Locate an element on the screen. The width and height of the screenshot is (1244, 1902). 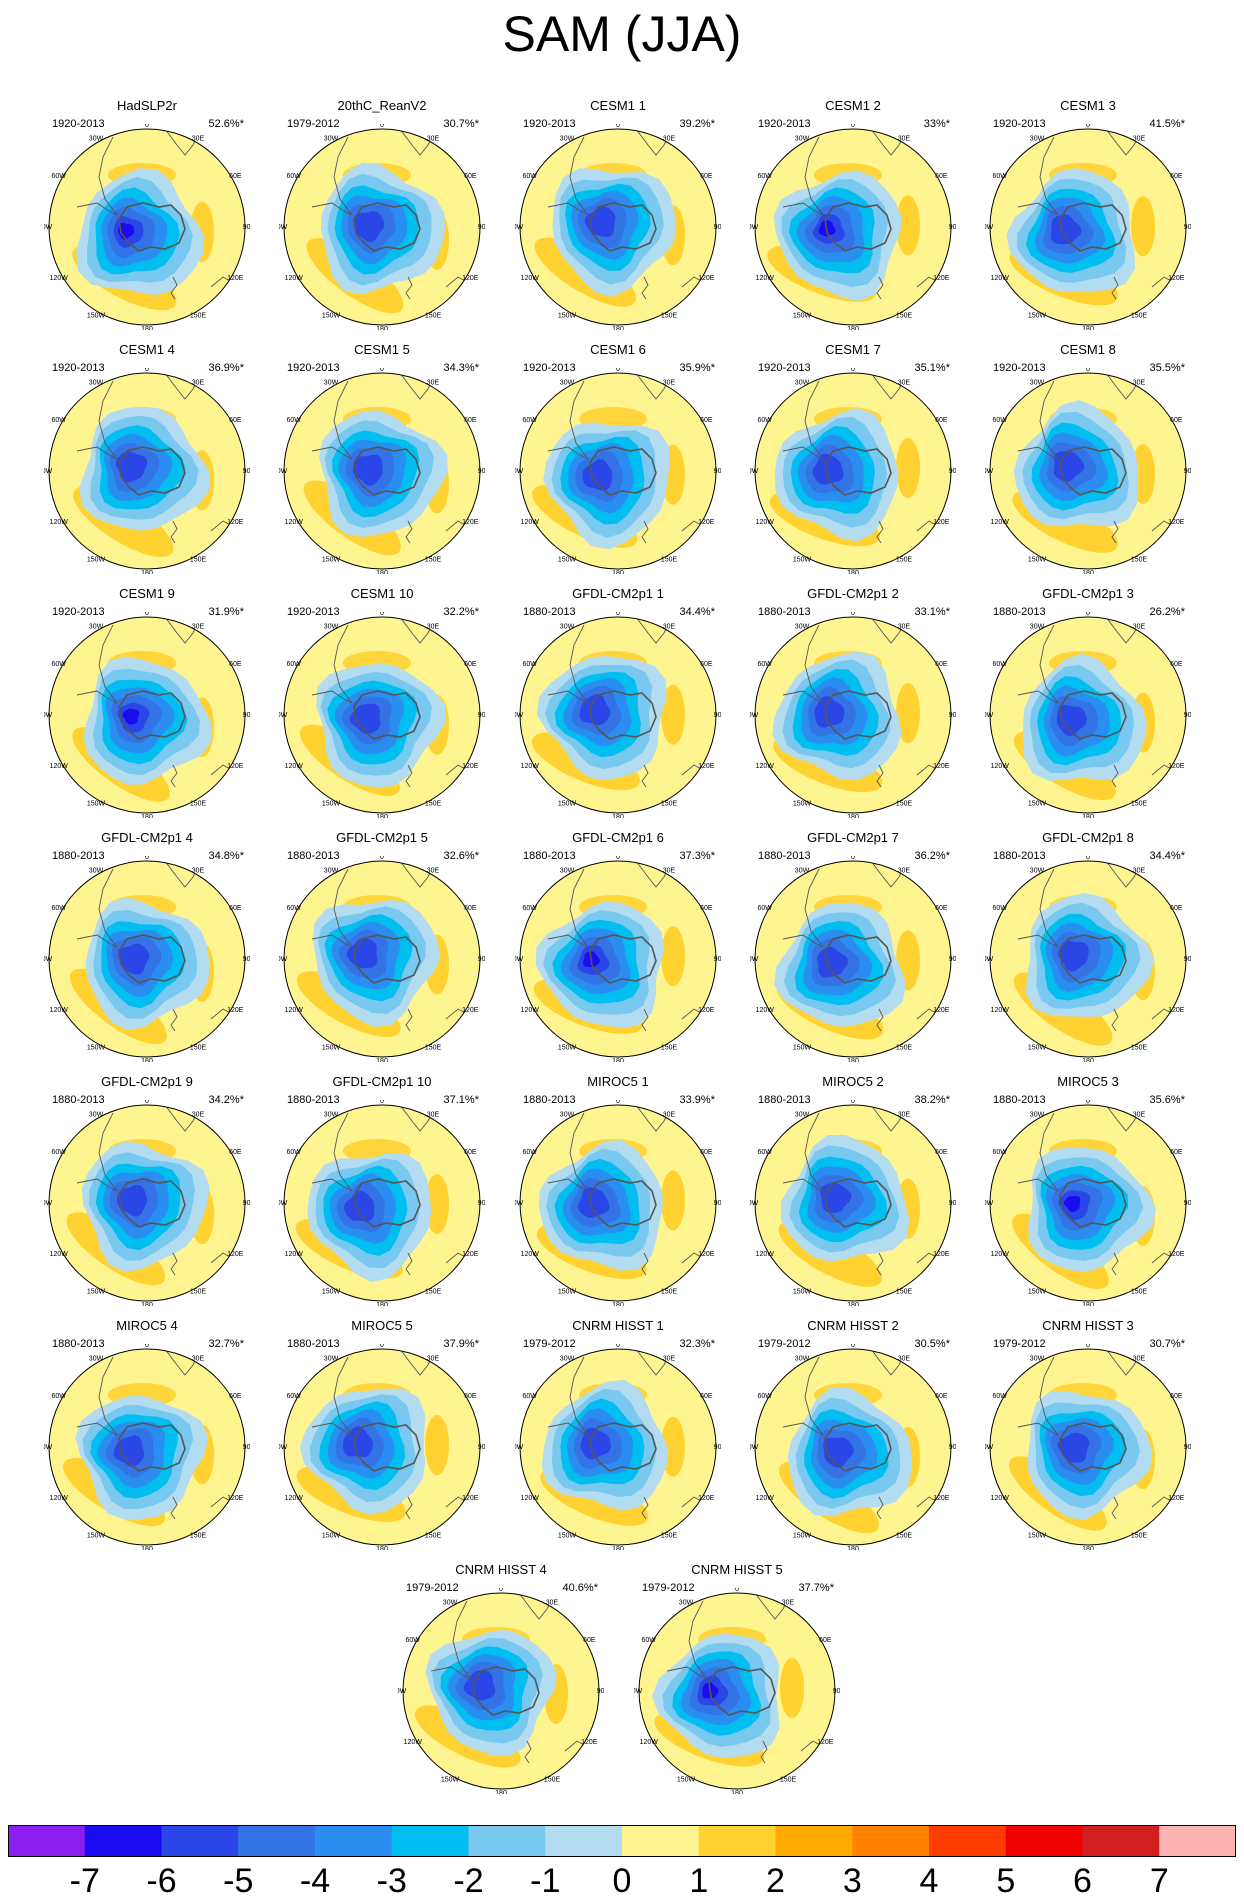
panel-period: 1979-2012 is located at coordinates (784, 1344).